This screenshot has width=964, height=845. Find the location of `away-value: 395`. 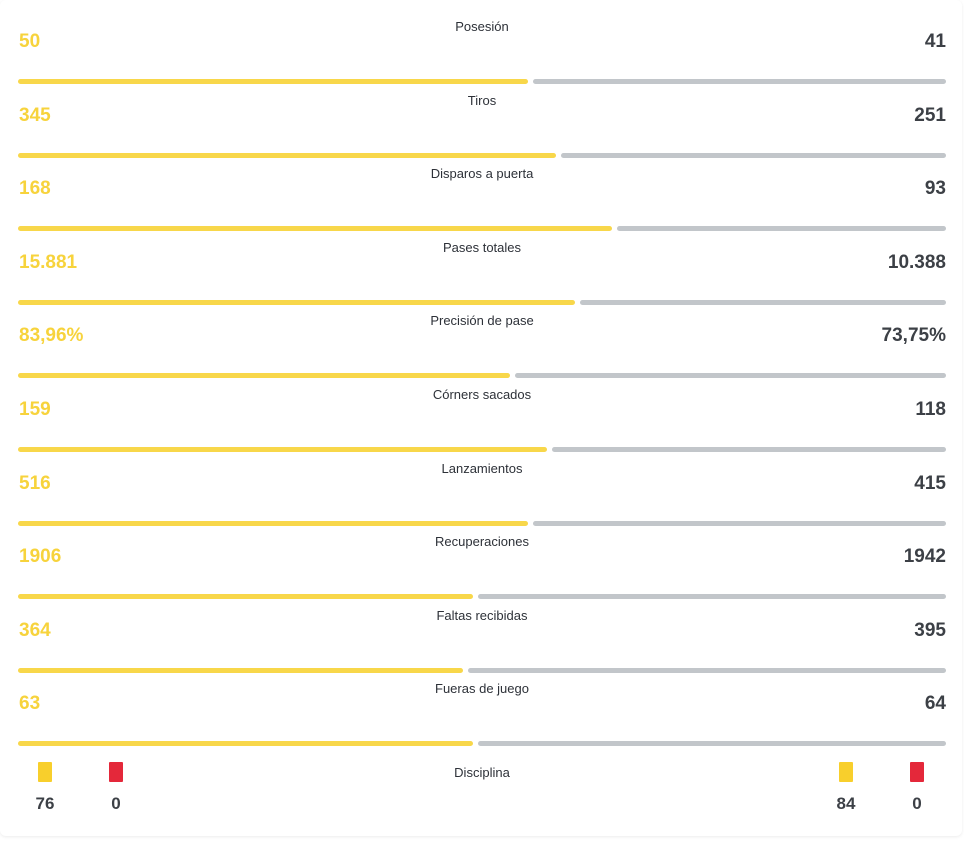

away-value: 395 is located at coordinates (930, 630).